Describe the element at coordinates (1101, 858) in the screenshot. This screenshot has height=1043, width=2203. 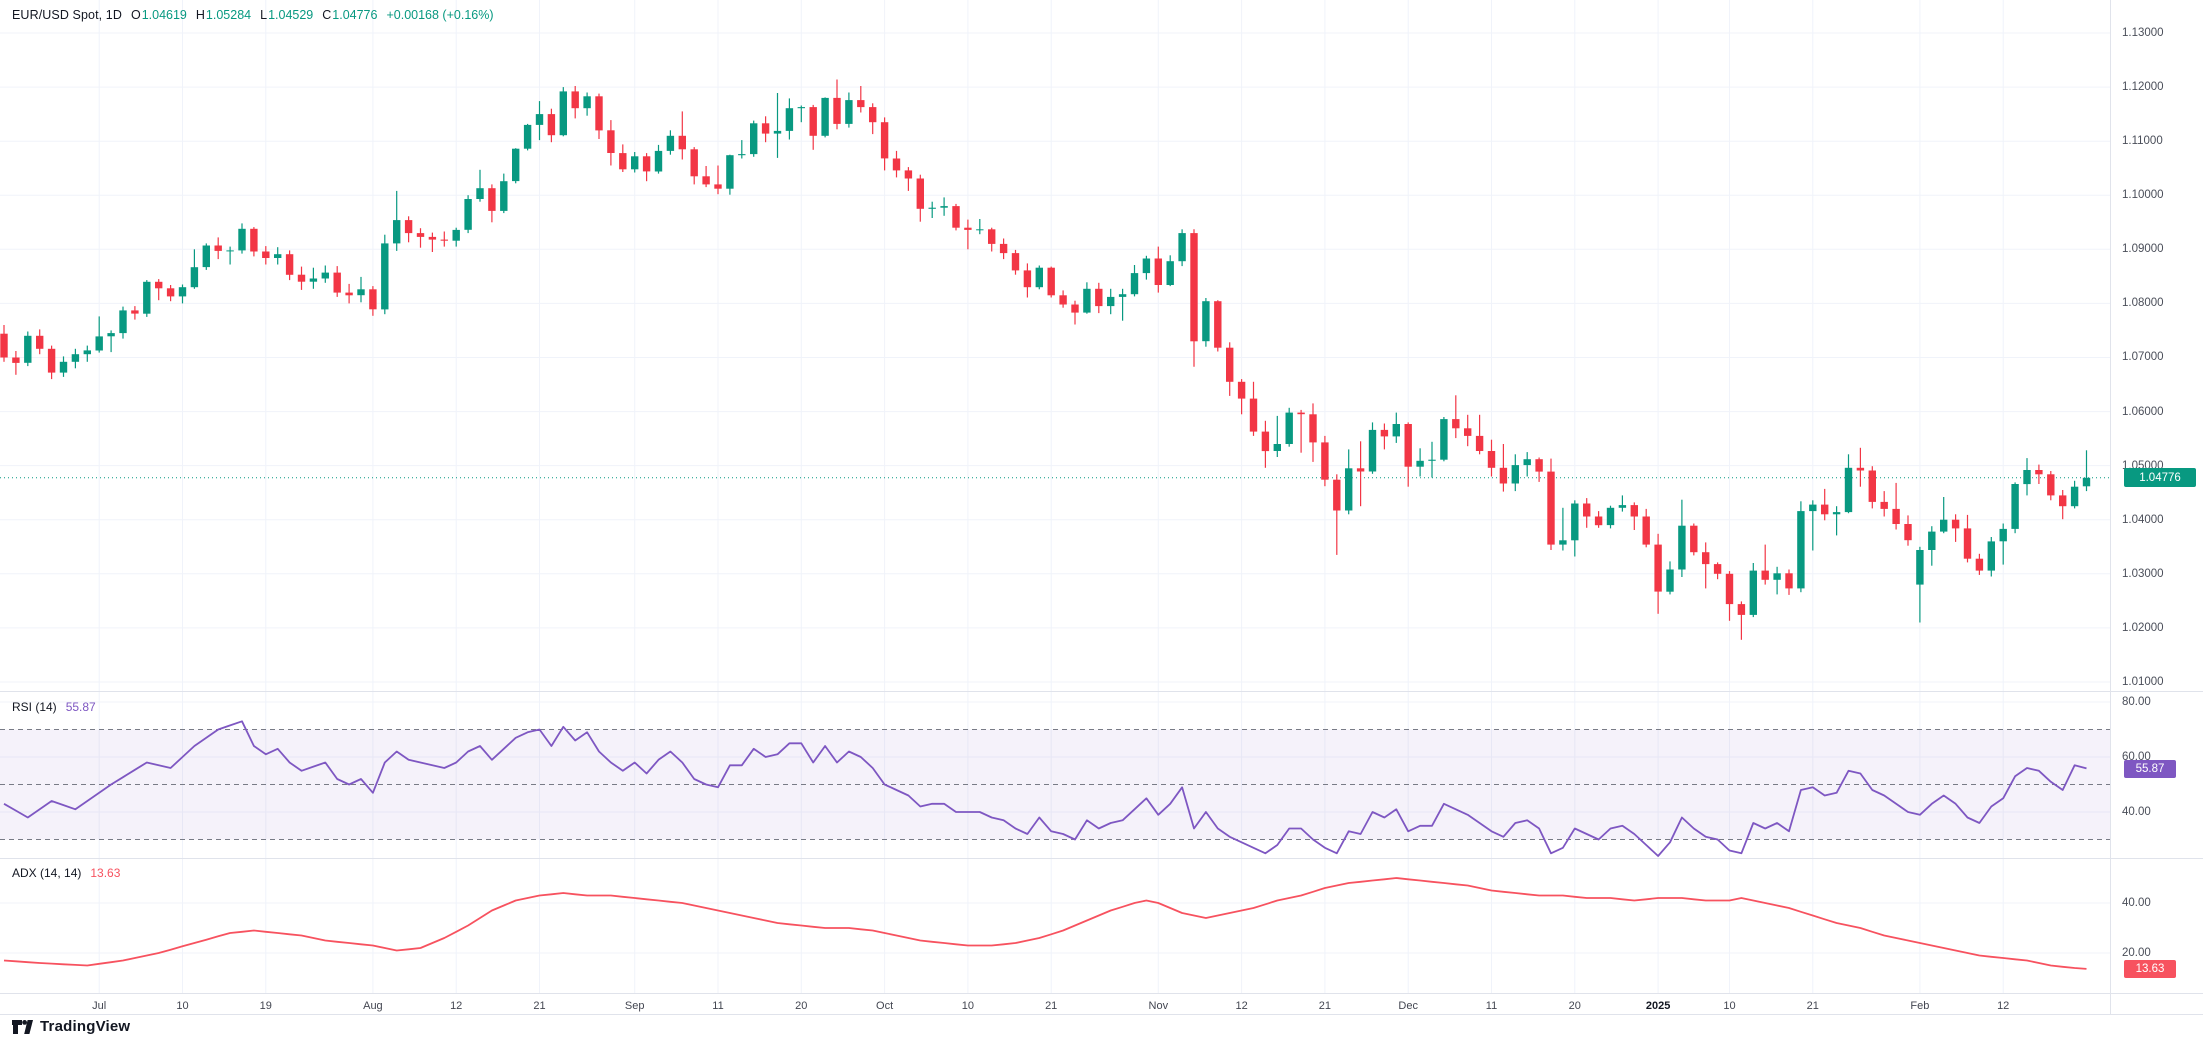
I see `pane-separator-adx` at that location.